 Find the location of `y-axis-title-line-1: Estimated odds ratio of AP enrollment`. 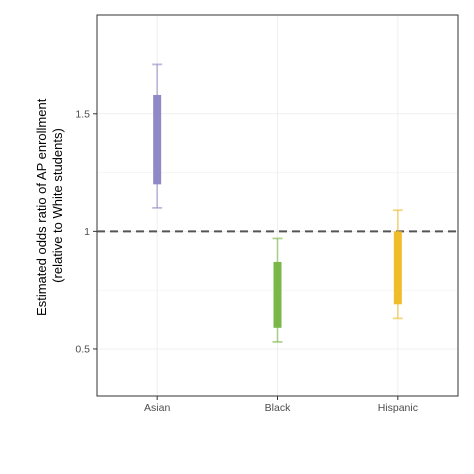

y-axis-title-line-1: Estimated odds ratio of AP enrollment is located at coordinates (41, 207).